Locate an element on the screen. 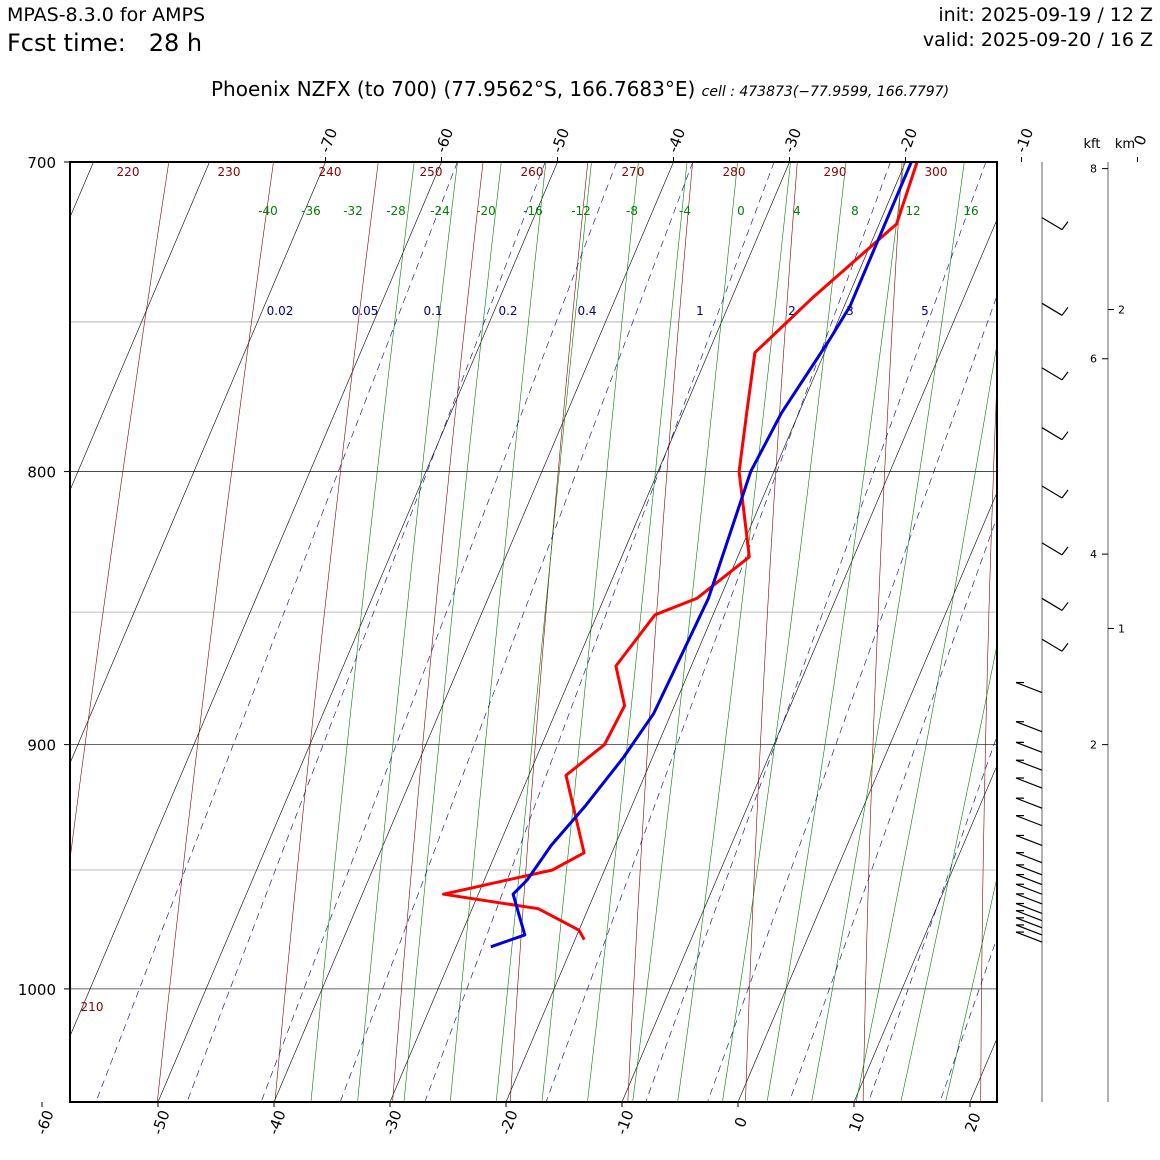  isotherm--70 is located at coordinates (198, 463).